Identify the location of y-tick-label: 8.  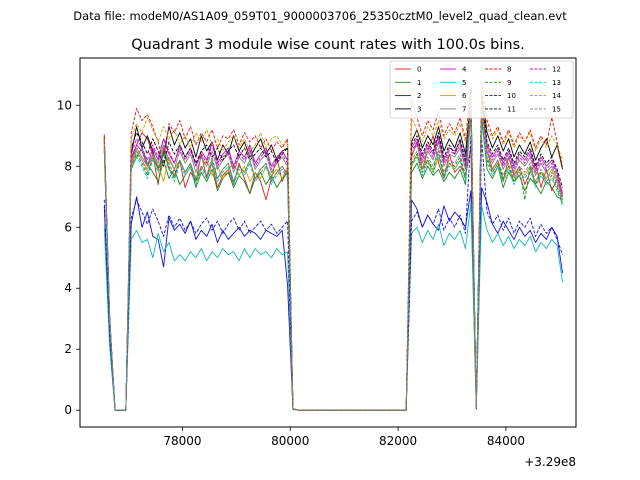
(68, 166).